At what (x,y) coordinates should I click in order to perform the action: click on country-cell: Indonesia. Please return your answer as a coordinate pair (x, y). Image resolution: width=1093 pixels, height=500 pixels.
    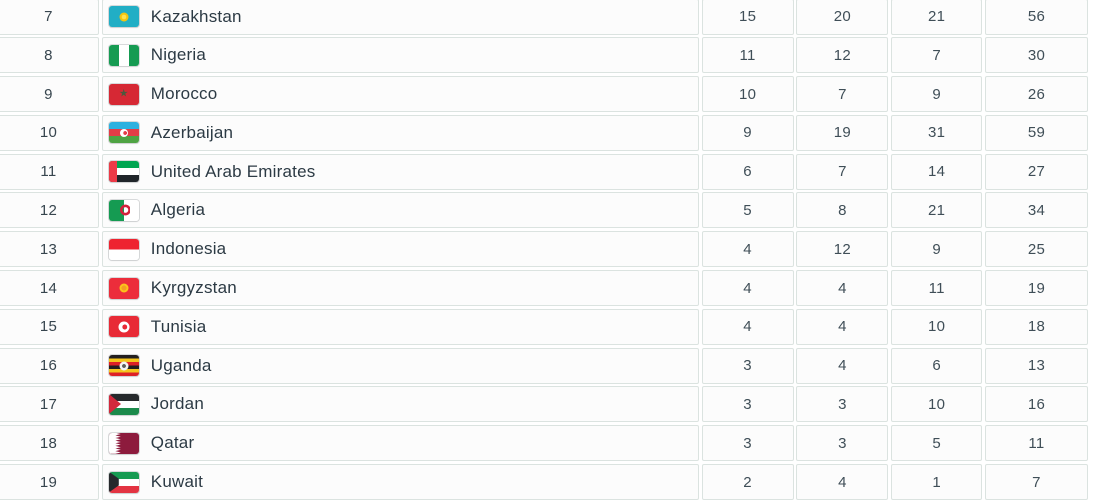
    Looking at the image, I should click on (400, 249).